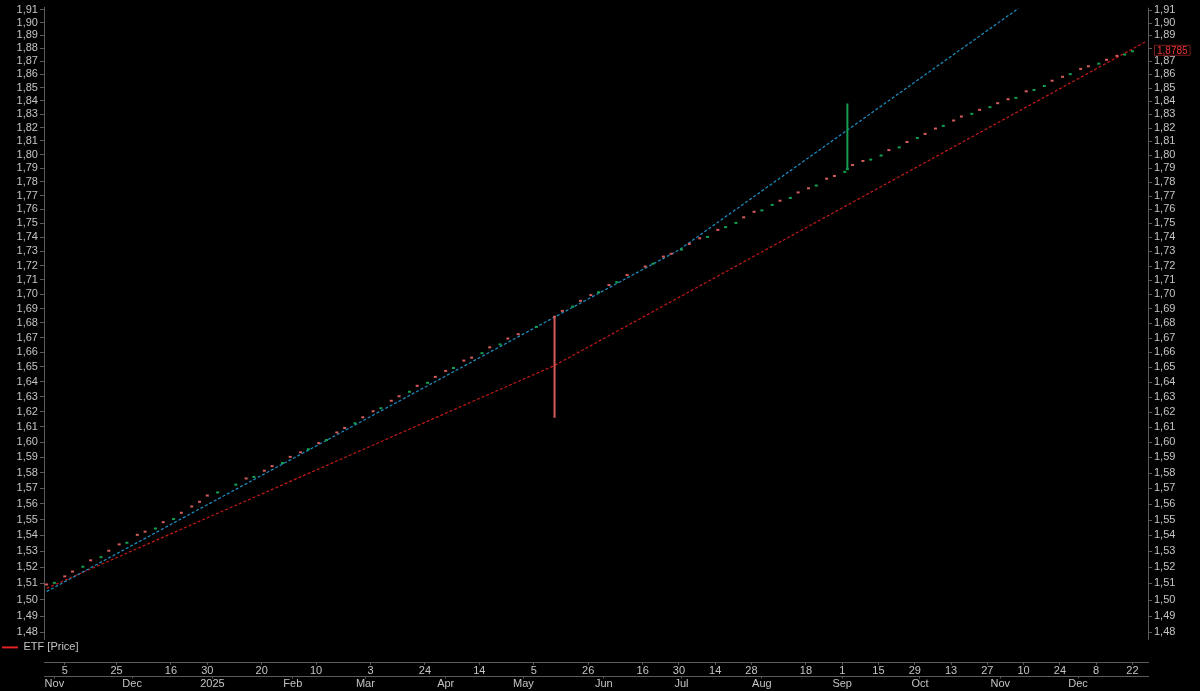 The height and width of the screenshot is (691, 1200). I want to click on text: 1,48, so click(1165, 631).